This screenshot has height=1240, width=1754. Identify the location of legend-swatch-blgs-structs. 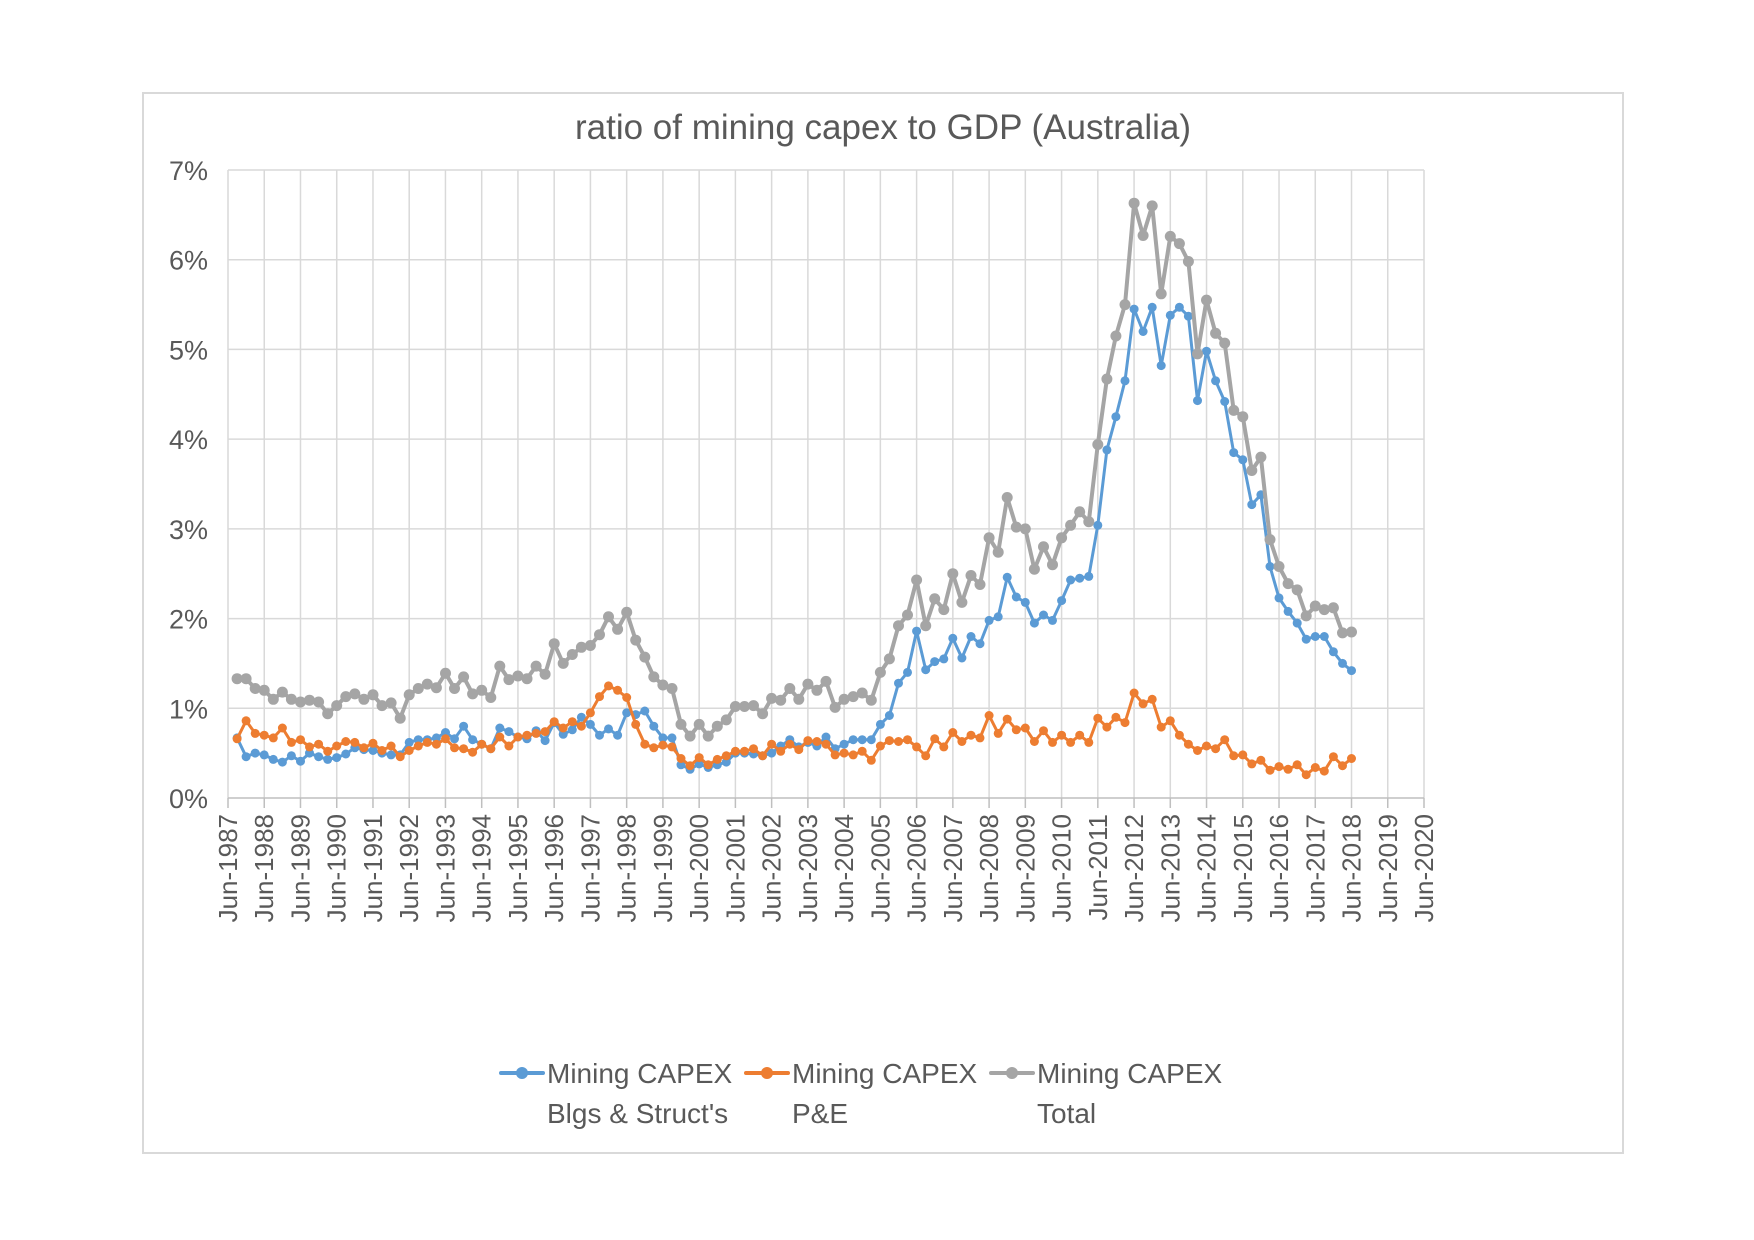
(522, 1073).